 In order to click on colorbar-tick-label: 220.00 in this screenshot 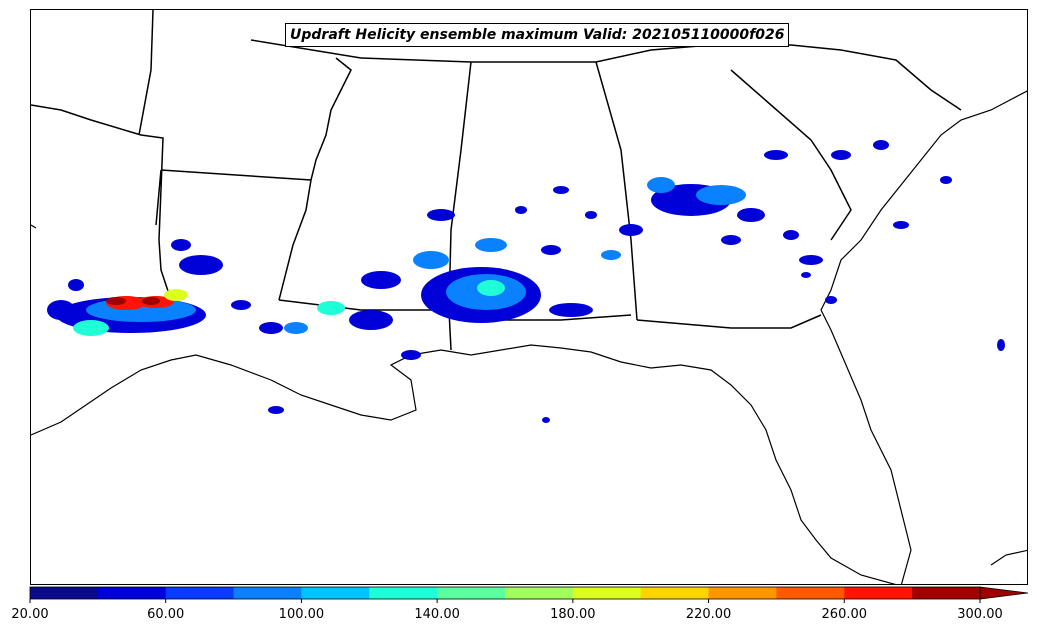, I will do `click(709, 614)`.